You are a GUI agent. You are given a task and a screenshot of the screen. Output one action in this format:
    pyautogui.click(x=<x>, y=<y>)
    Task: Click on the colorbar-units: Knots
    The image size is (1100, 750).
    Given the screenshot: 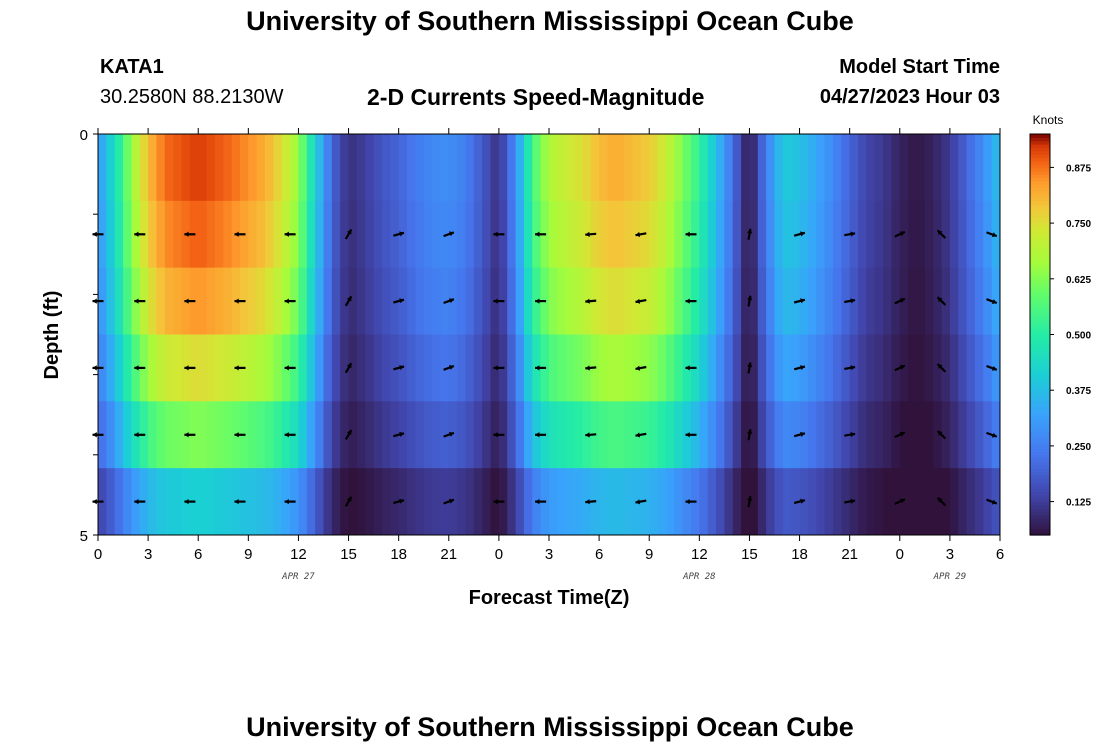 What is the action you would take?
    pyautogui.click(x=1048, y=120)
    